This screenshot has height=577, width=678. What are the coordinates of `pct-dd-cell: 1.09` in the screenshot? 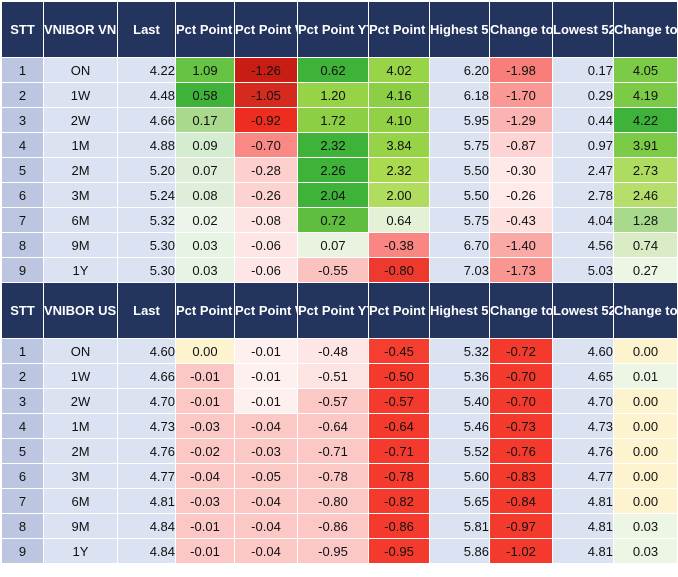 It's located at (205, 70).